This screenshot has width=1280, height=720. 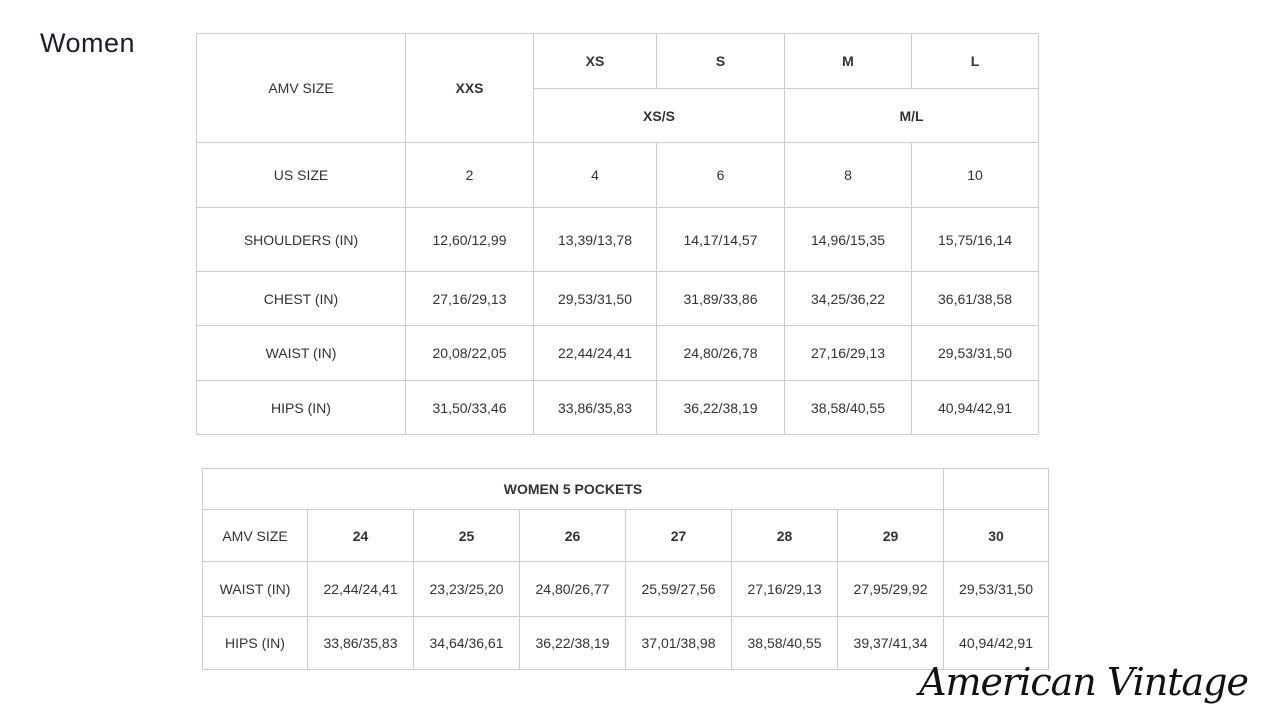 I want to click on american-vintage-logo: American Vintage, so click(x=1084, y=682).